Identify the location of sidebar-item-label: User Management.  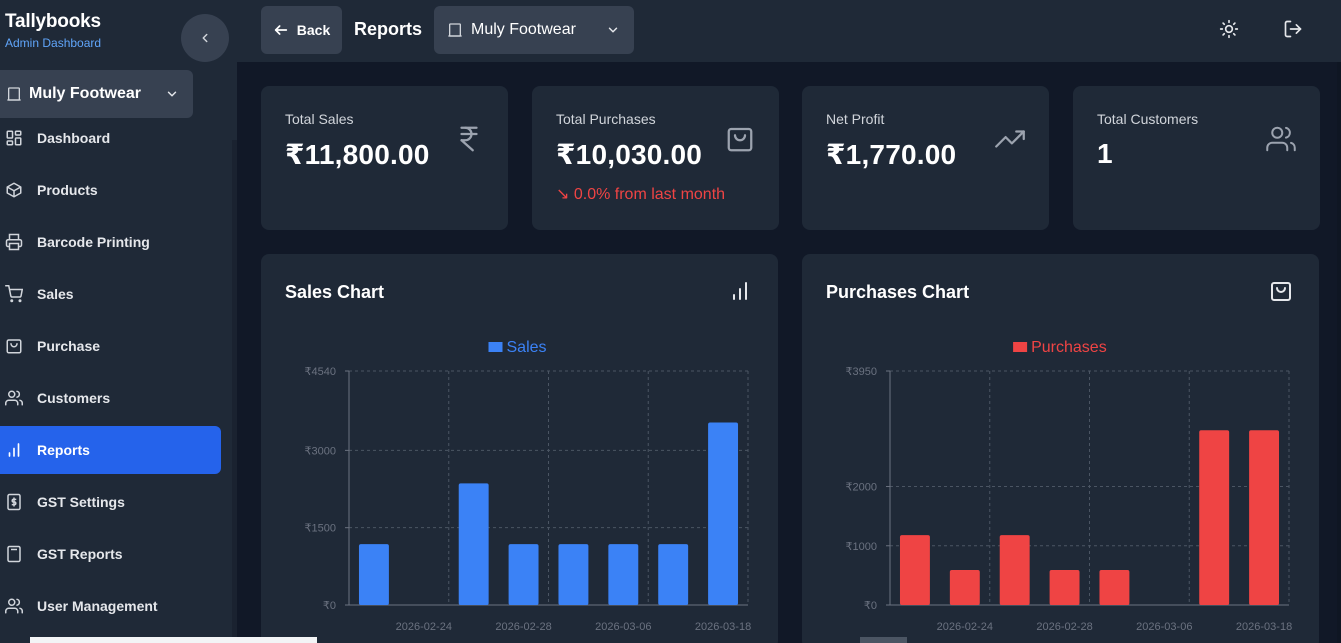
(97, 606).